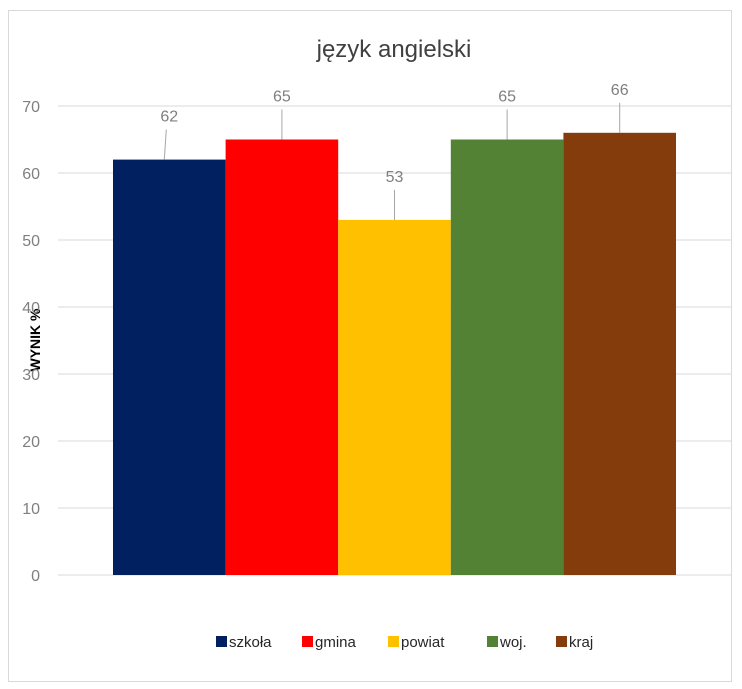  What do you see at coordinates (169, 117) in the screenshot?
I see `data-label: 62` at bounding box center [169, 117].